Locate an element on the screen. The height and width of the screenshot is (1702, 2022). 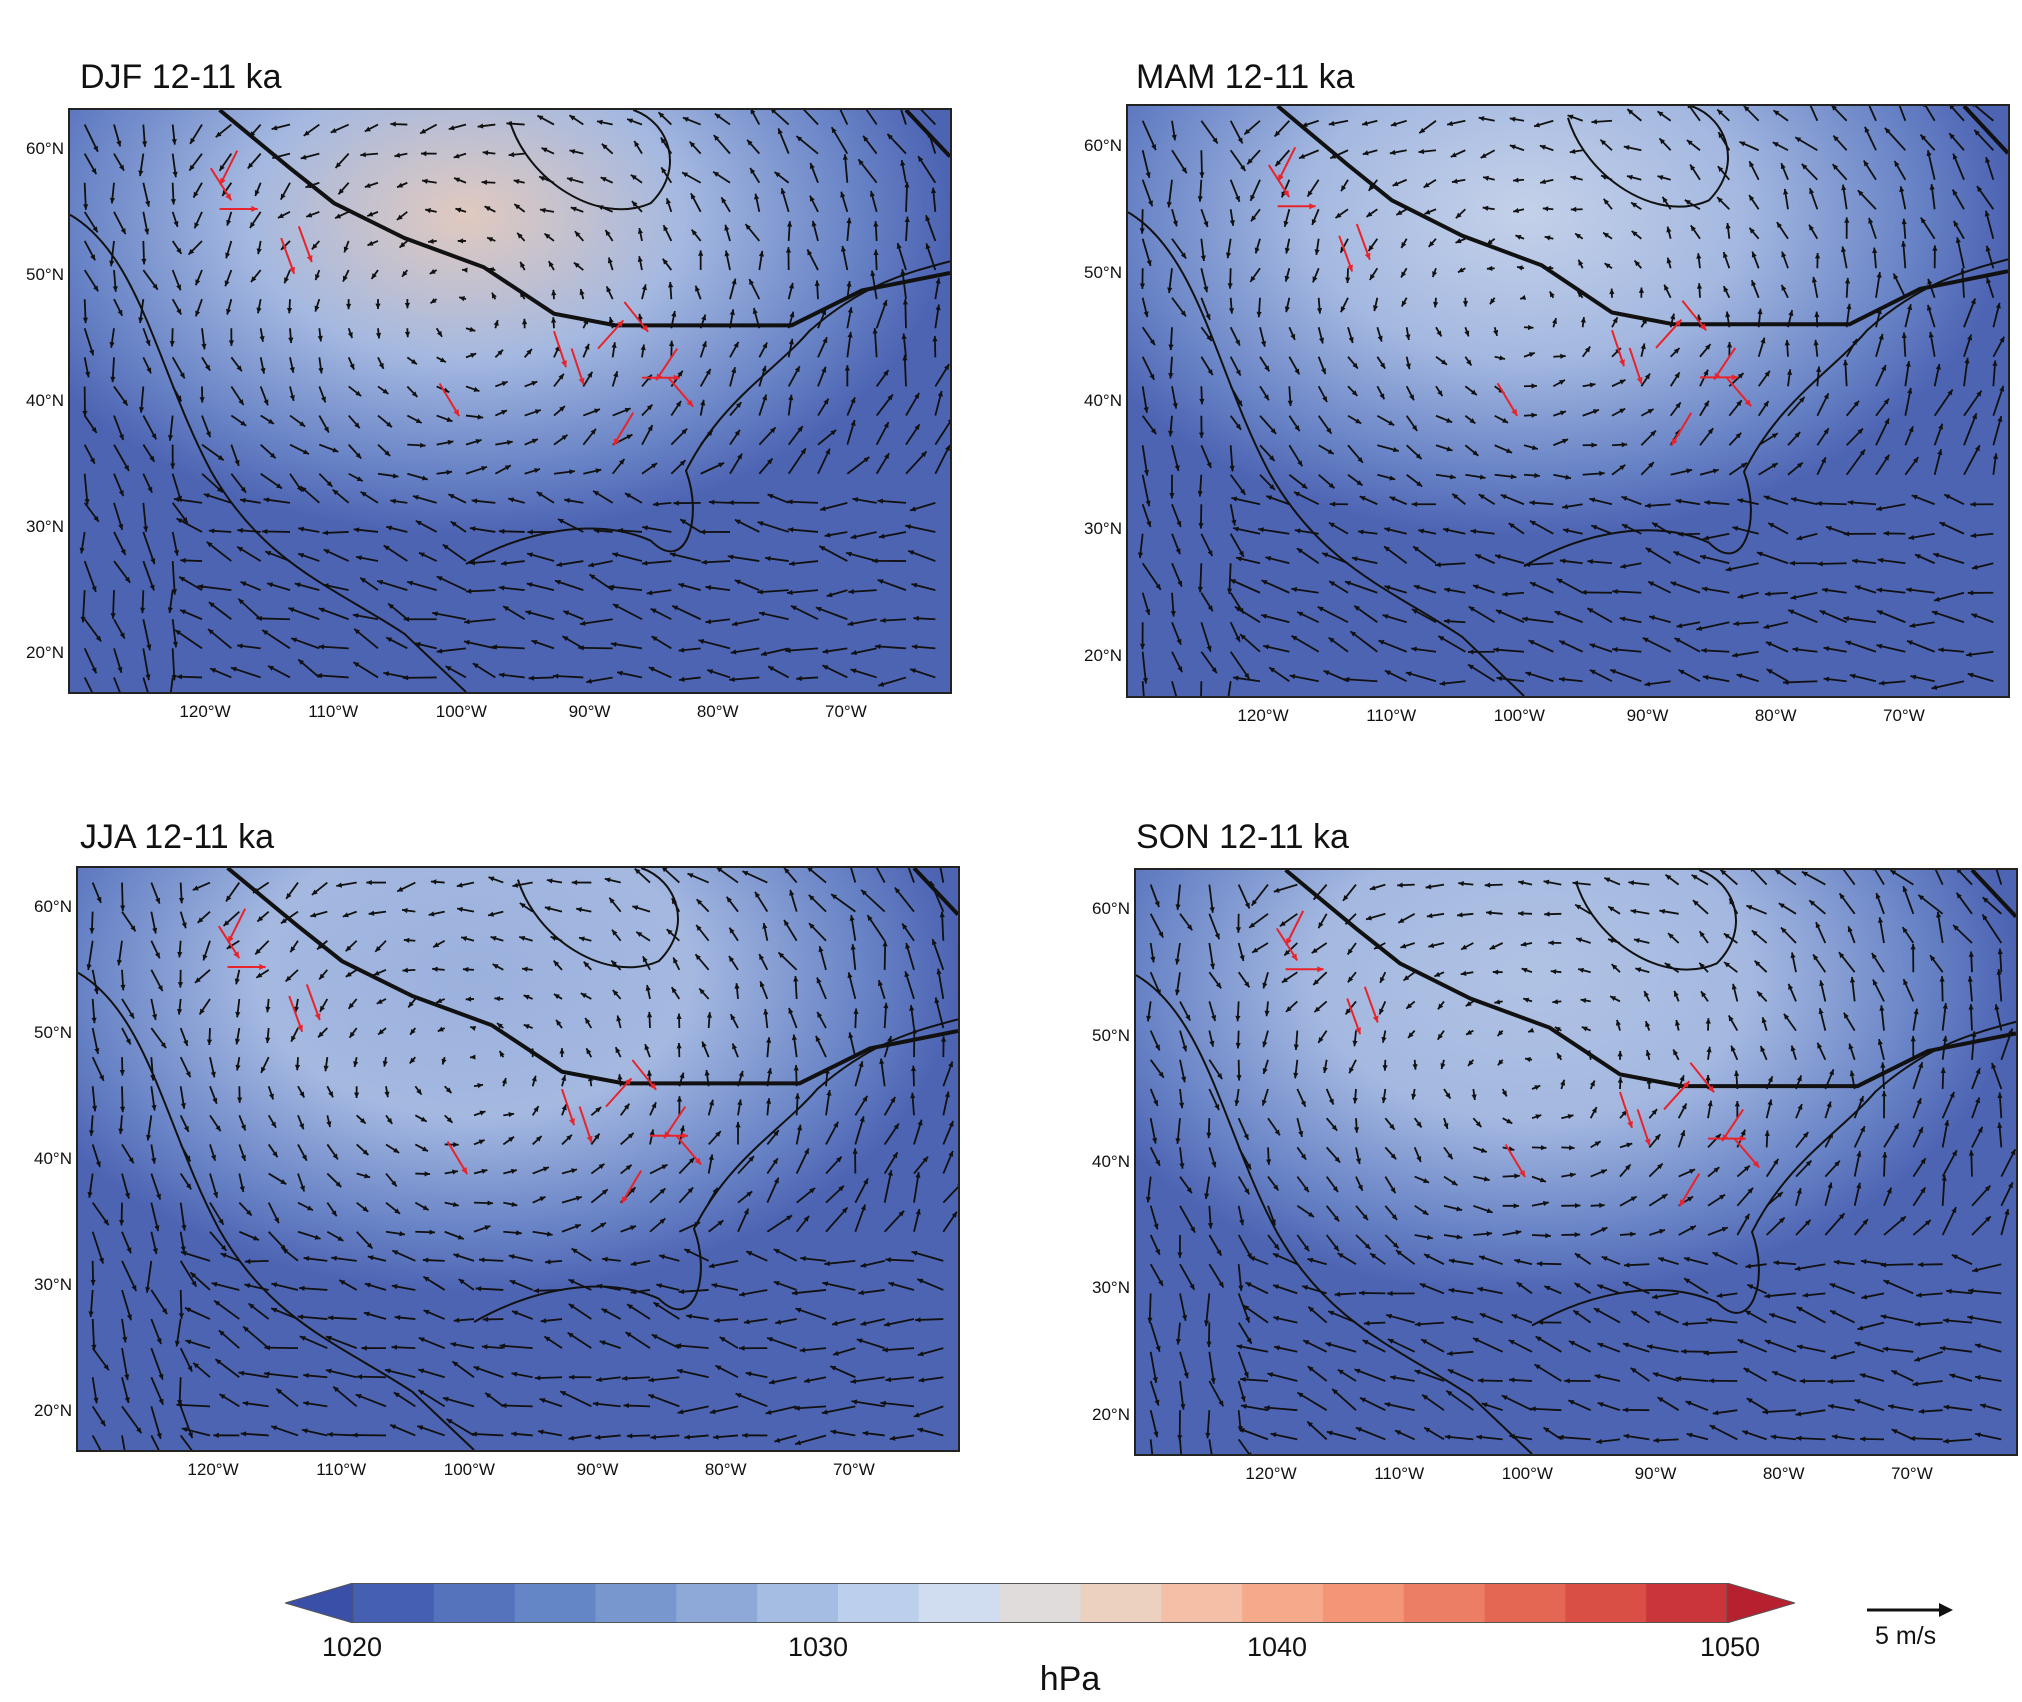
lat-label: 40°N is located at coordinates (45, 400).